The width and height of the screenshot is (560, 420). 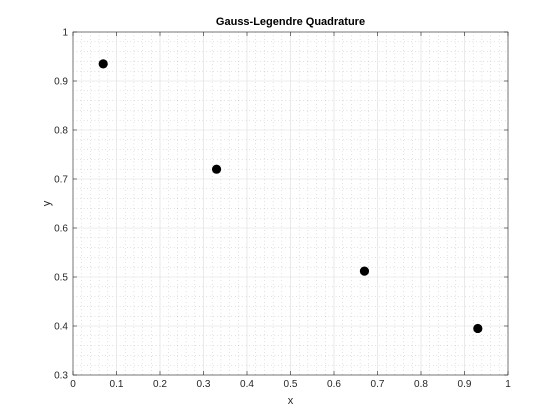 What do you see at coordinates (61, 327) in the screenshot?
I see `y-tick-label: 0.4` at bounding box center [61, 327].